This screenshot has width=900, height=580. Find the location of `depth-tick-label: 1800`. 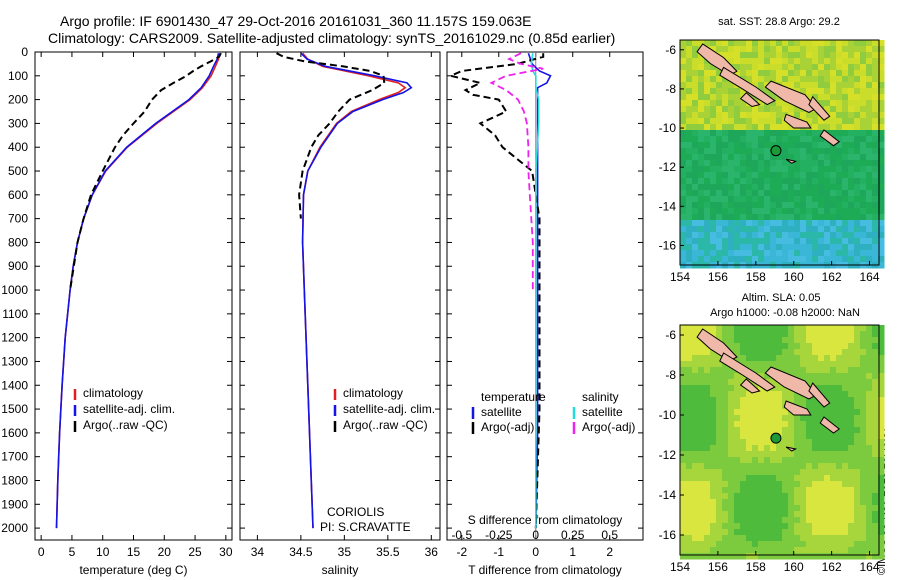

depth-tick-label: 1800 is located at coordinates (14, 480).